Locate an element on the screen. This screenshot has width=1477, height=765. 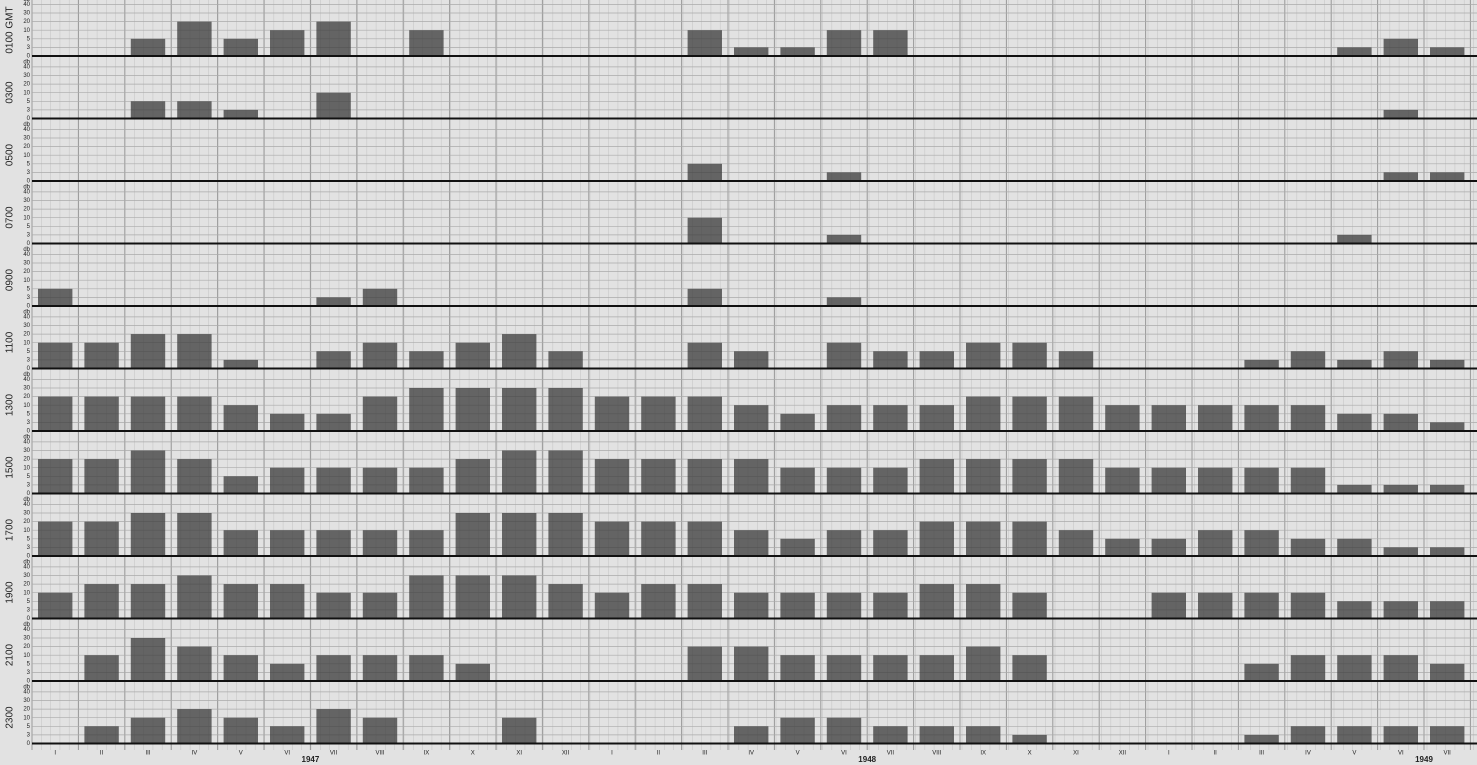
x-tick-label: XI is located at coordinates (519, 754).